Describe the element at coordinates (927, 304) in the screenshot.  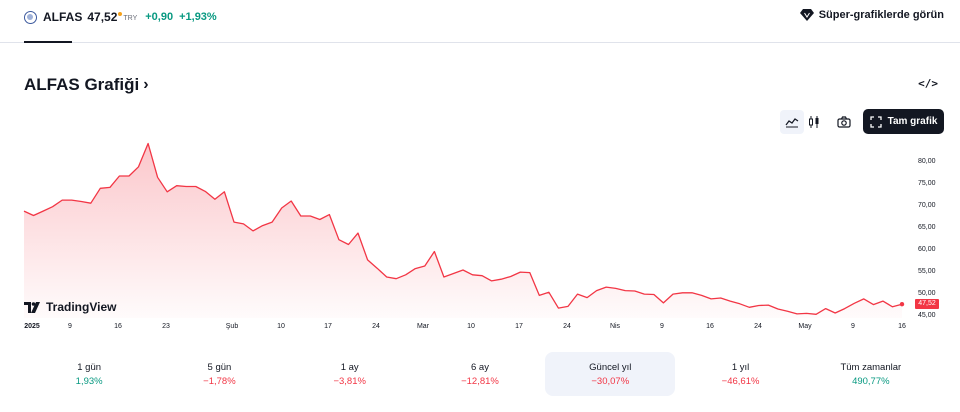
I see `last-price-tag: 47,52` at that location.